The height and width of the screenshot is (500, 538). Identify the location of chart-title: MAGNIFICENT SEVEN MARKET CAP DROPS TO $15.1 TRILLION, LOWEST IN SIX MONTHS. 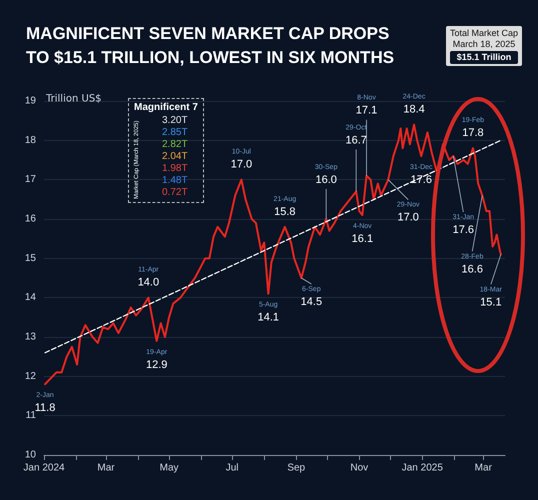
(210, 46).